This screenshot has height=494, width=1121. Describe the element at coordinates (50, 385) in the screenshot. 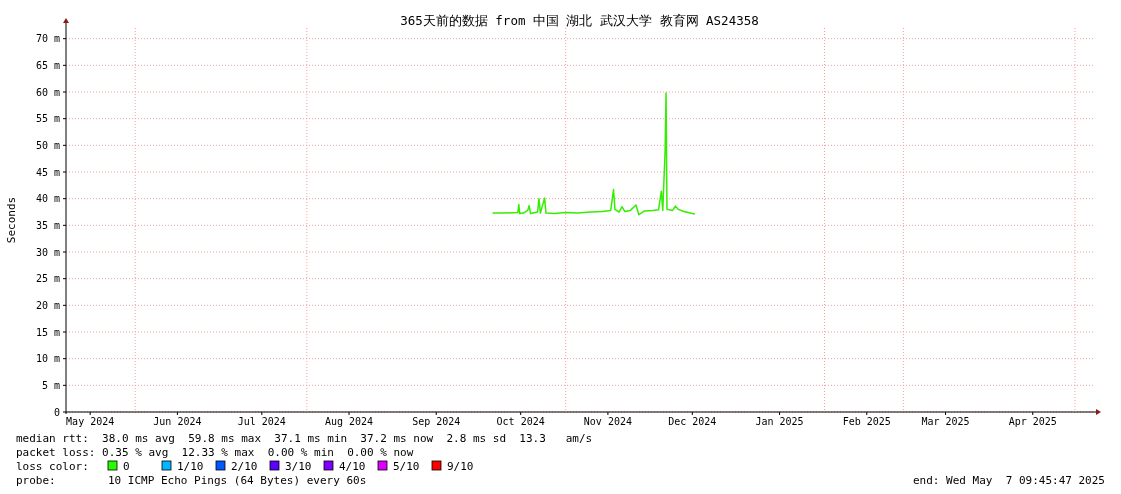

I see `y-tick-label: 5 m` at that location.